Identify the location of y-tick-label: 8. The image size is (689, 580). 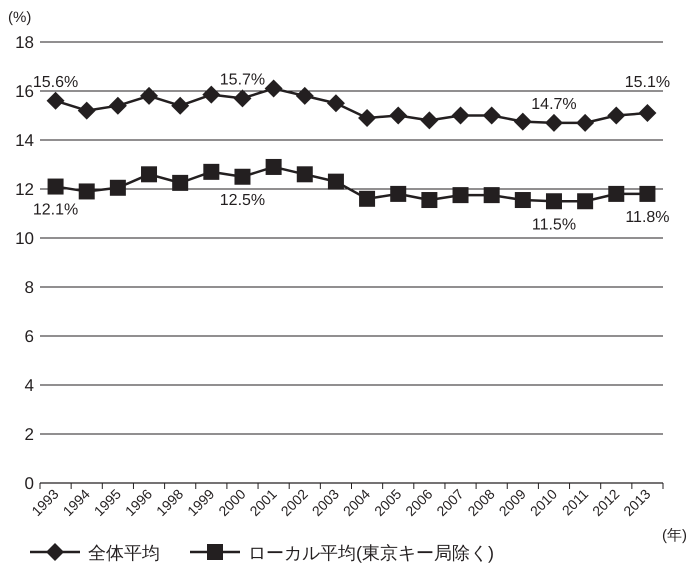
(29, 287).